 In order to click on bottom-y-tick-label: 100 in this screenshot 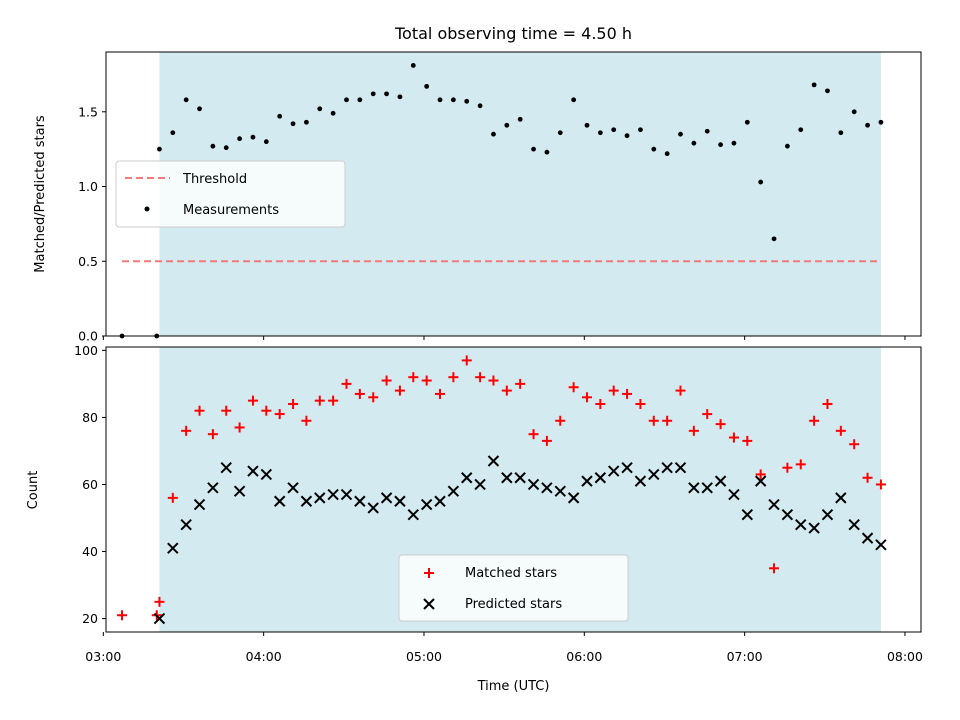, I will do `click(86, 350)`.